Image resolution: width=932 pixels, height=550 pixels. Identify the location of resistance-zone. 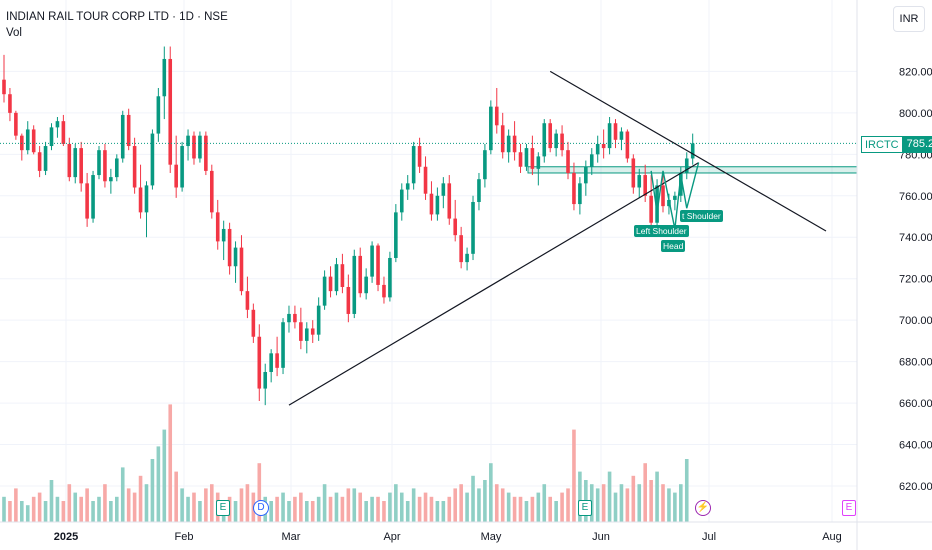
(692, 170).